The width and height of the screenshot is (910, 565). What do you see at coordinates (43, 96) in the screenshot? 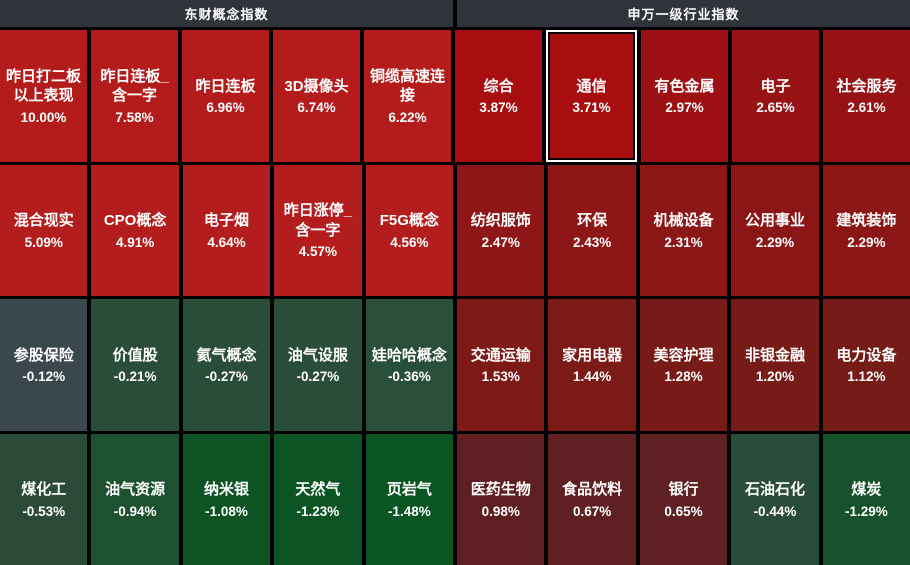
I see `sector-tile: 昨日打二板以上表现 10.00%` at bounding box center [43, 96].